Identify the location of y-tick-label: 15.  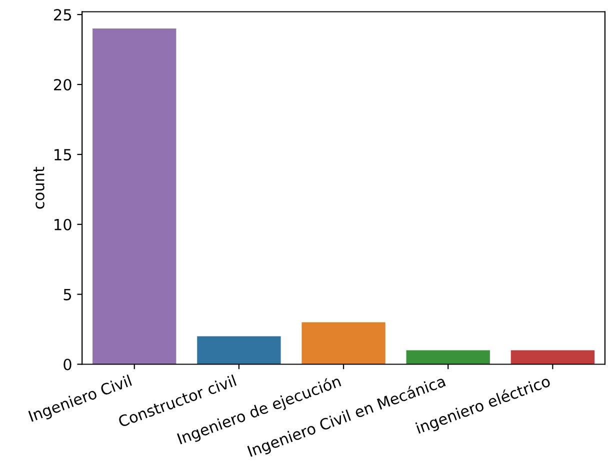
(63, 154).